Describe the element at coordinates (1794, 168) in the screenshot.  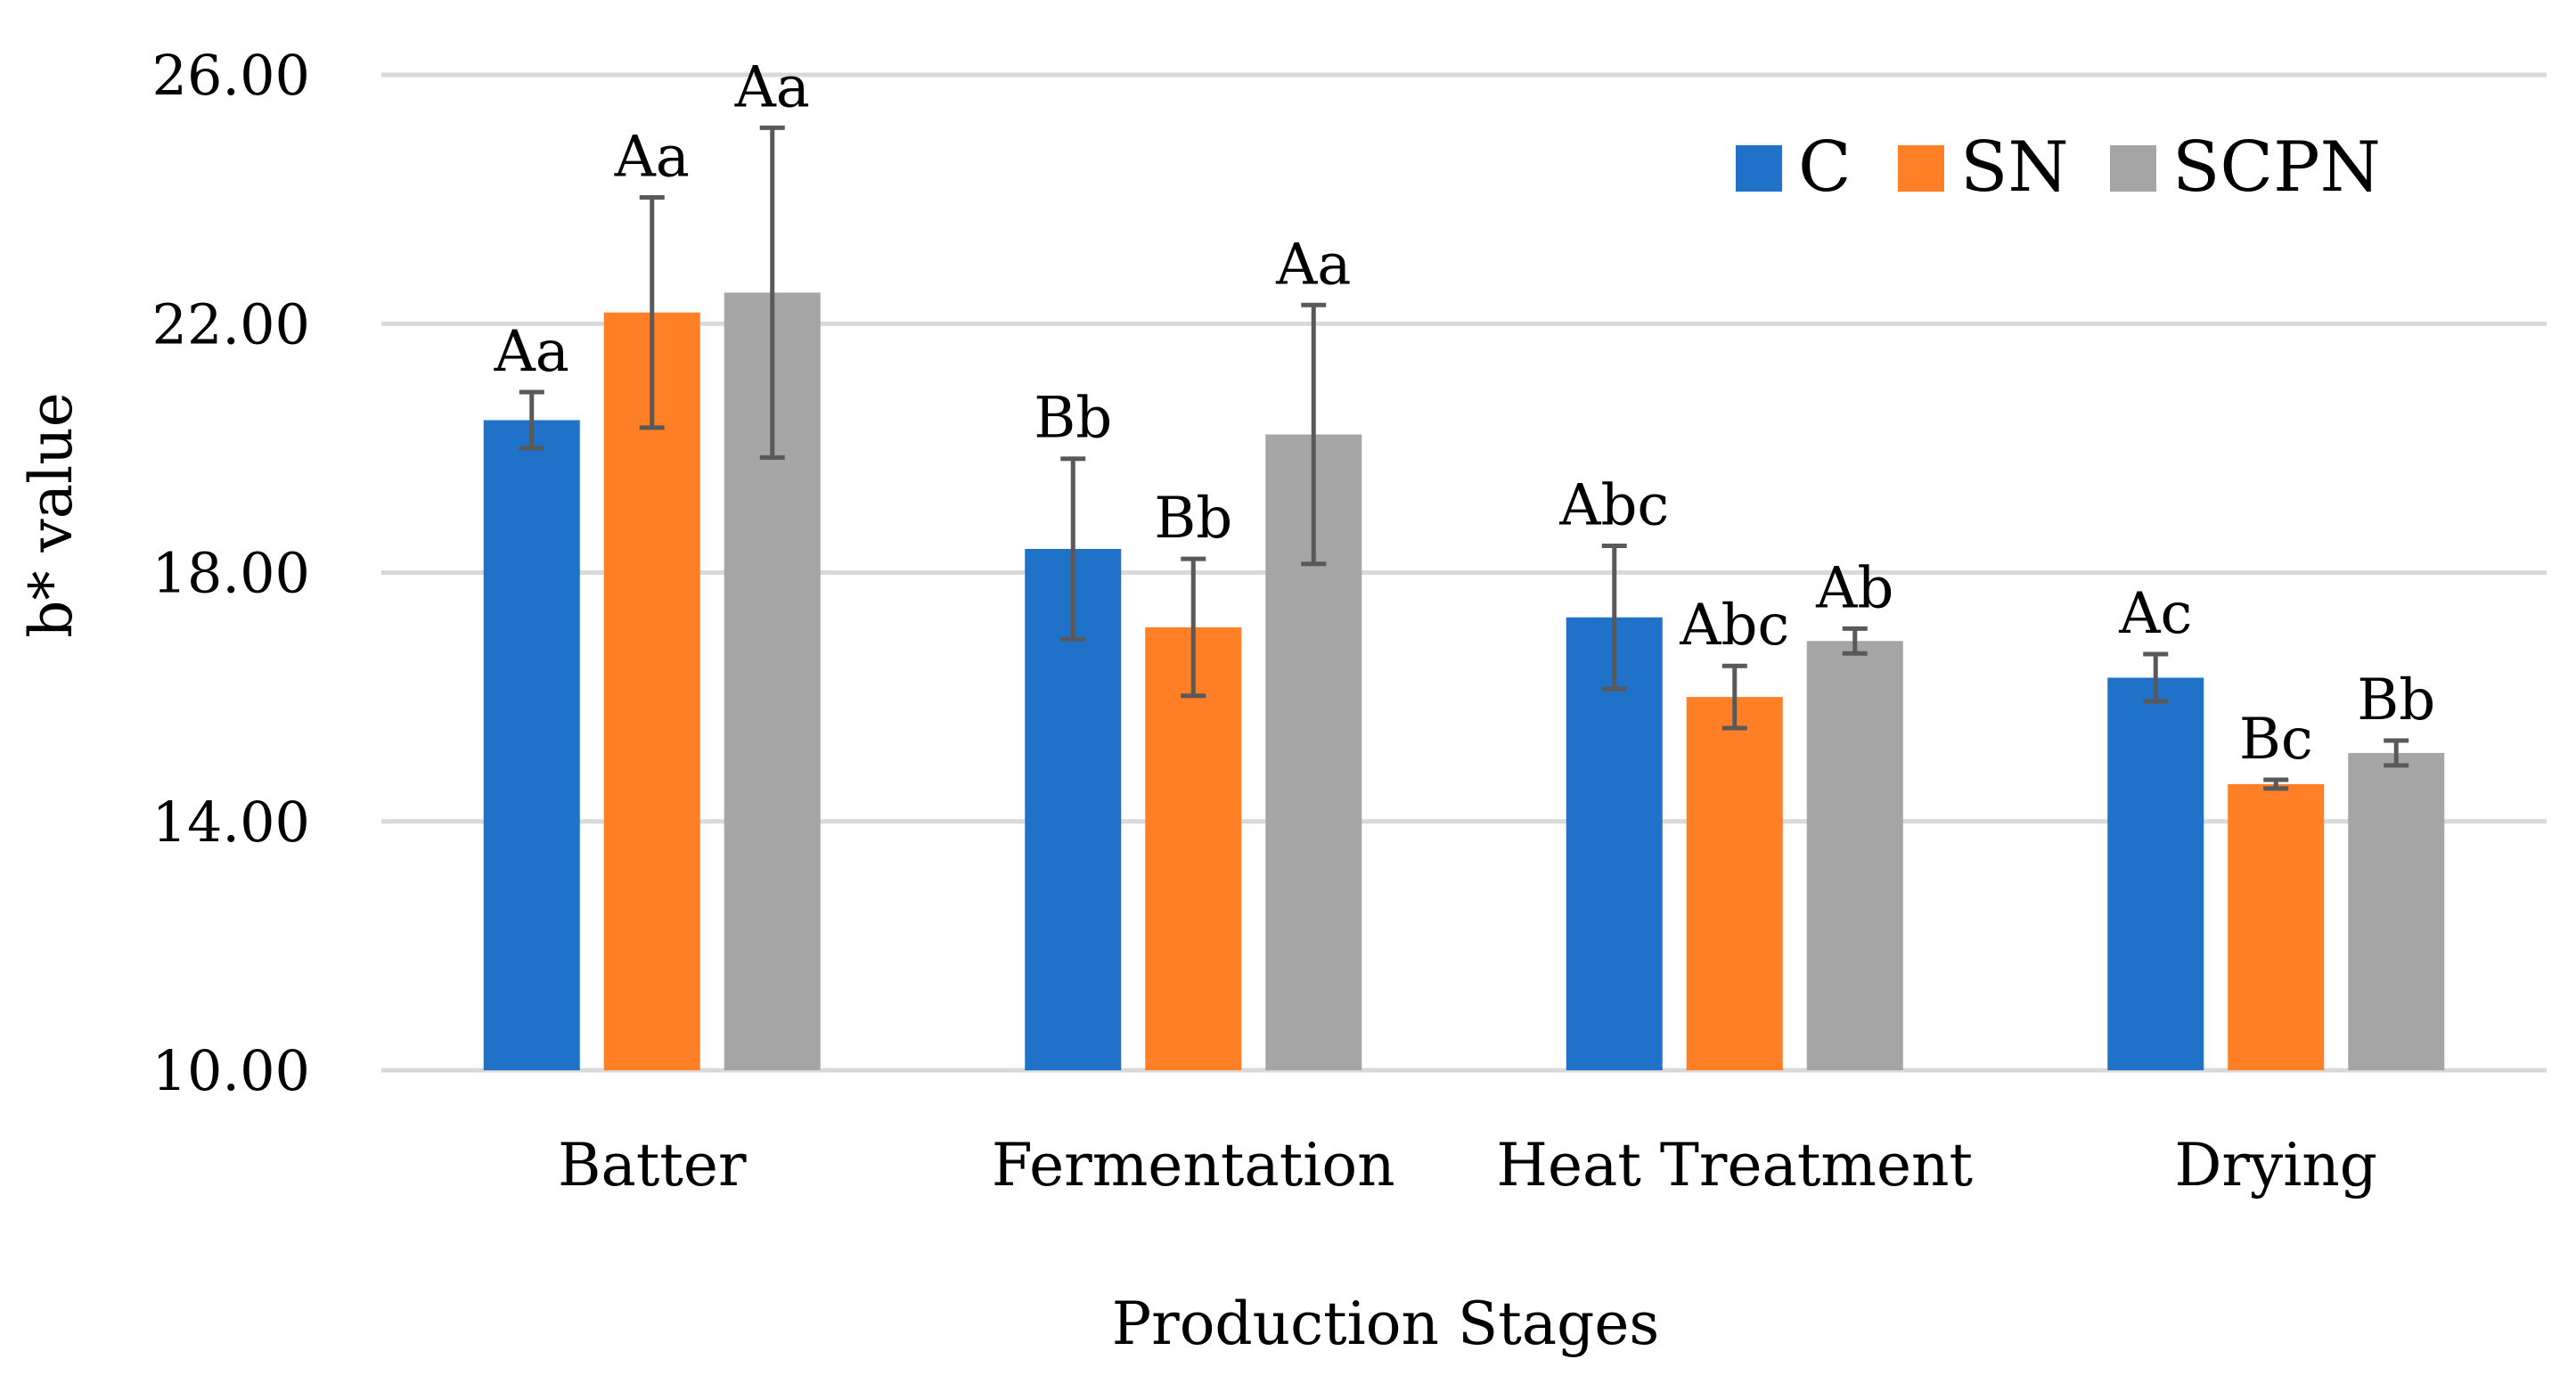
I see `legend-item-c: C` at that location.